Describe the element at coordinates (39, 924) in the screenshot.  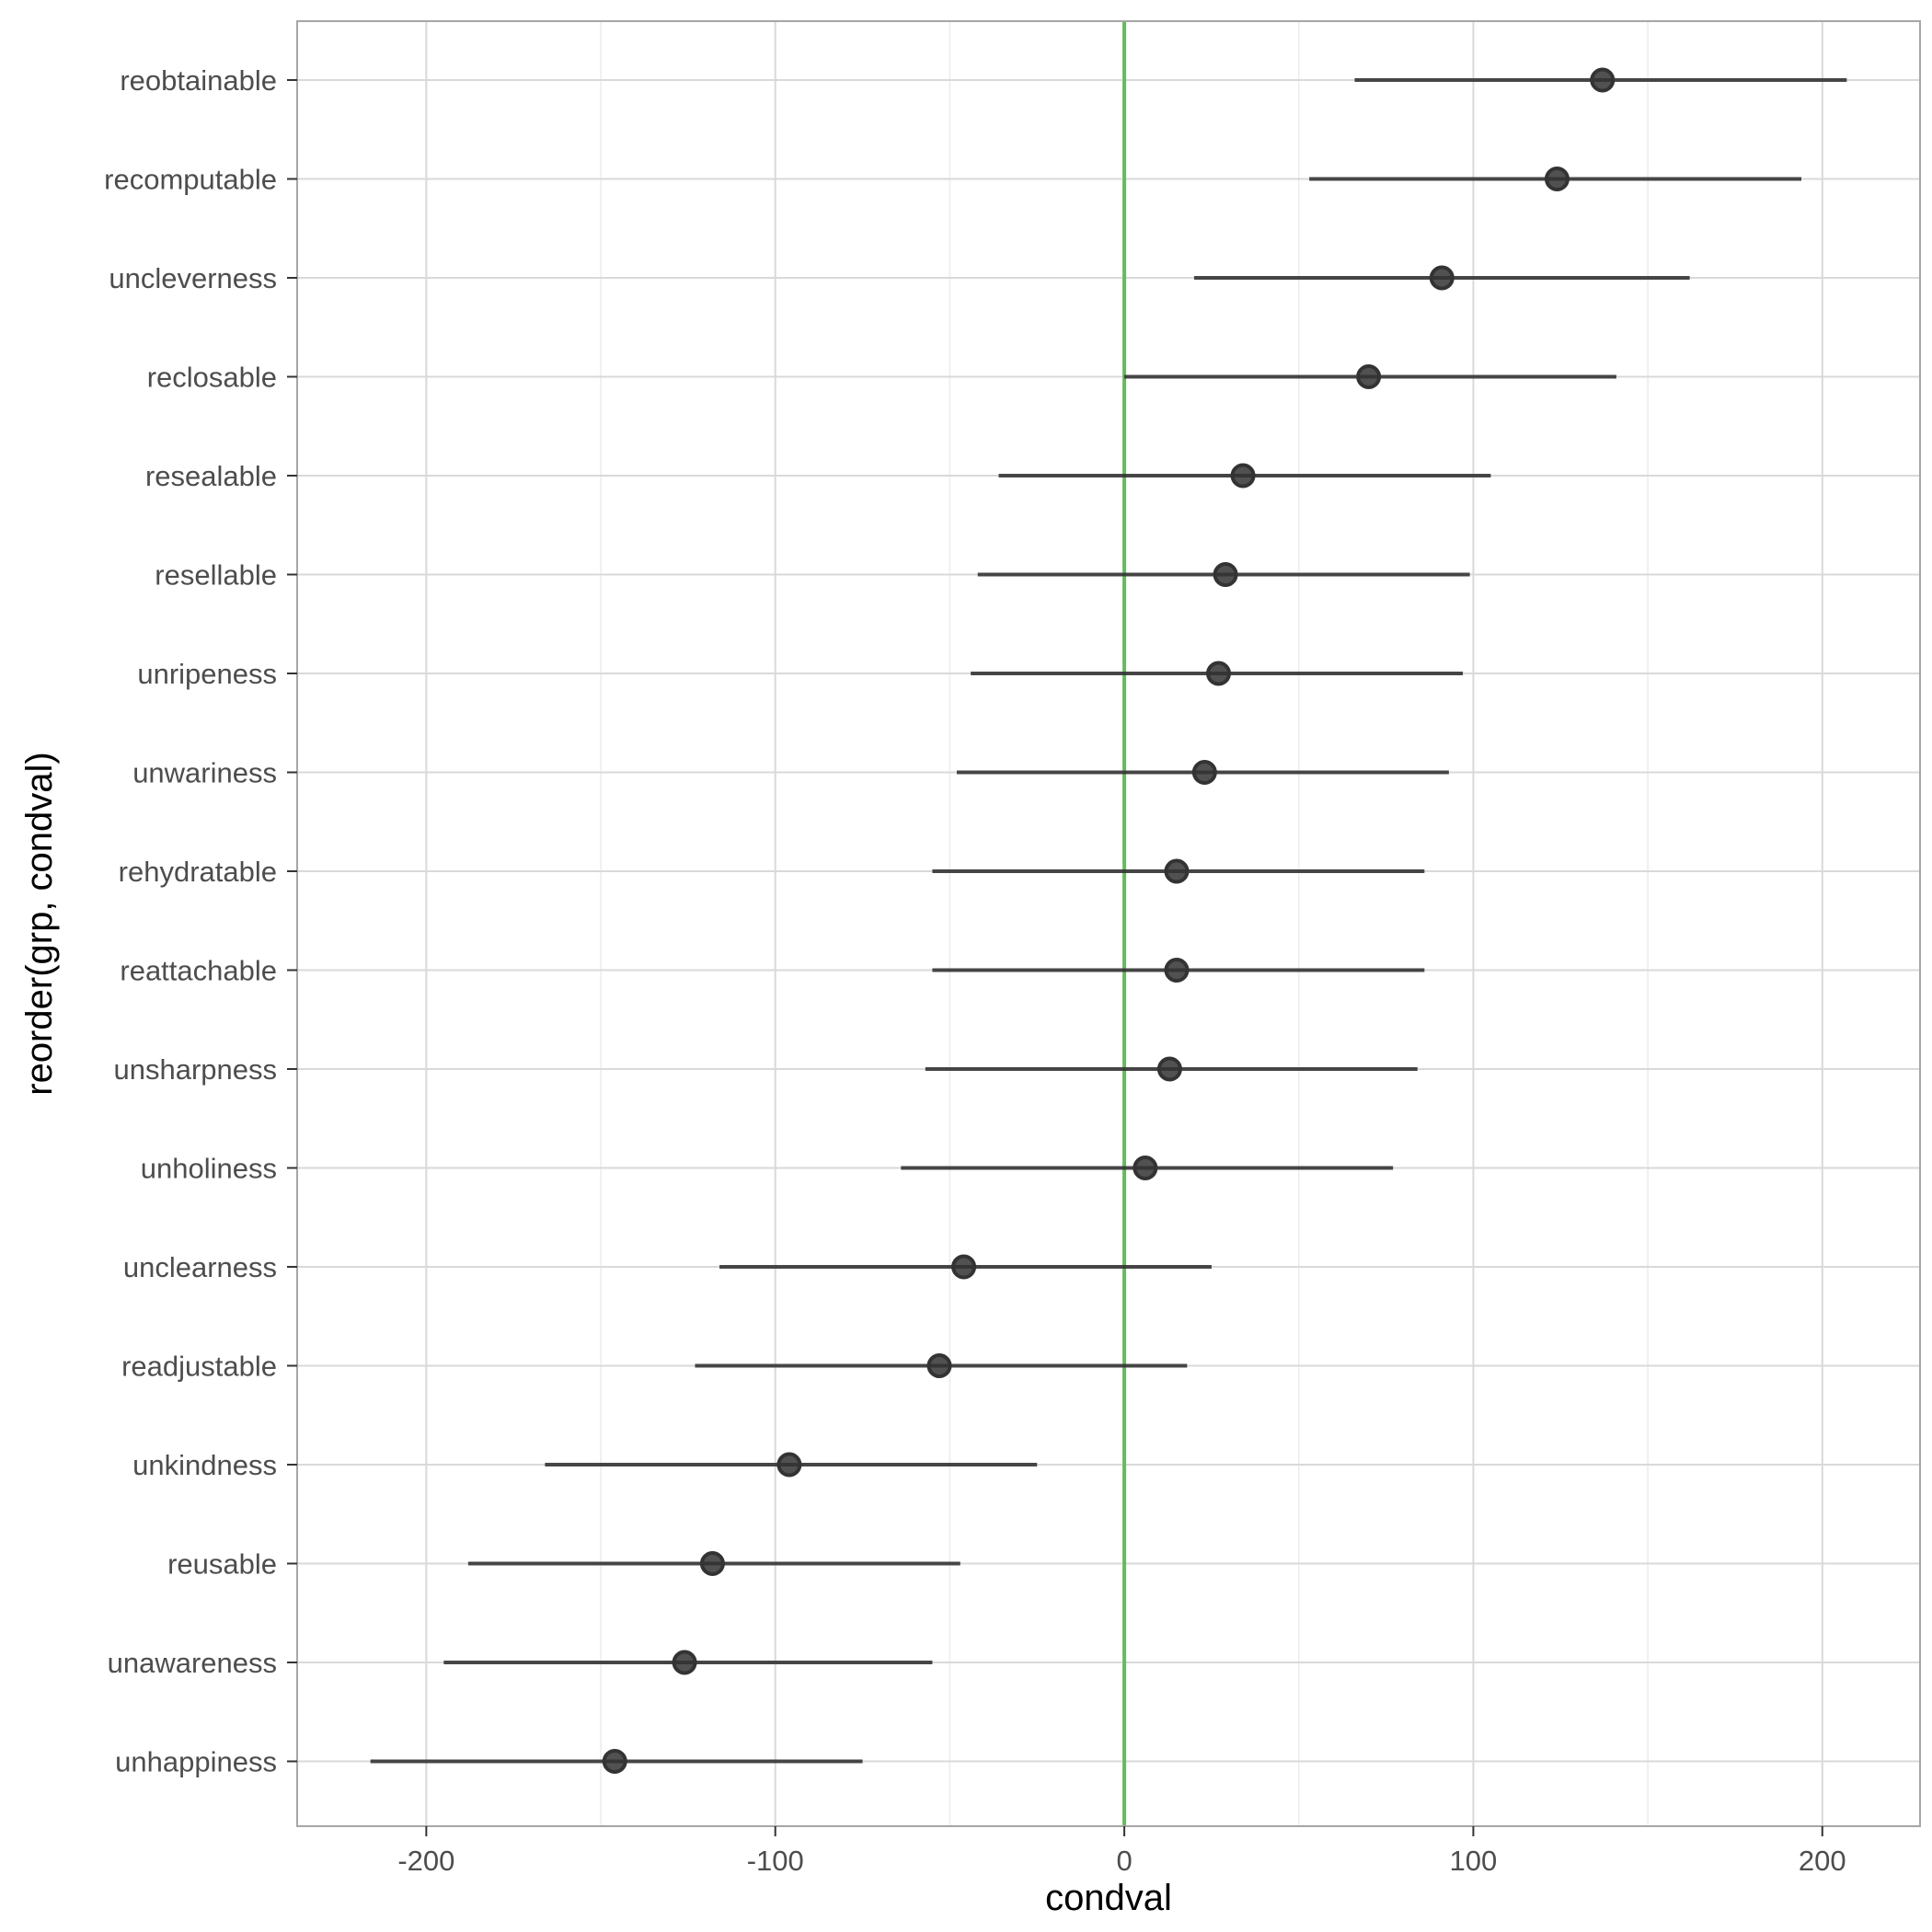
I see `y-axis-title: reorder(grp, condval)` at that location.